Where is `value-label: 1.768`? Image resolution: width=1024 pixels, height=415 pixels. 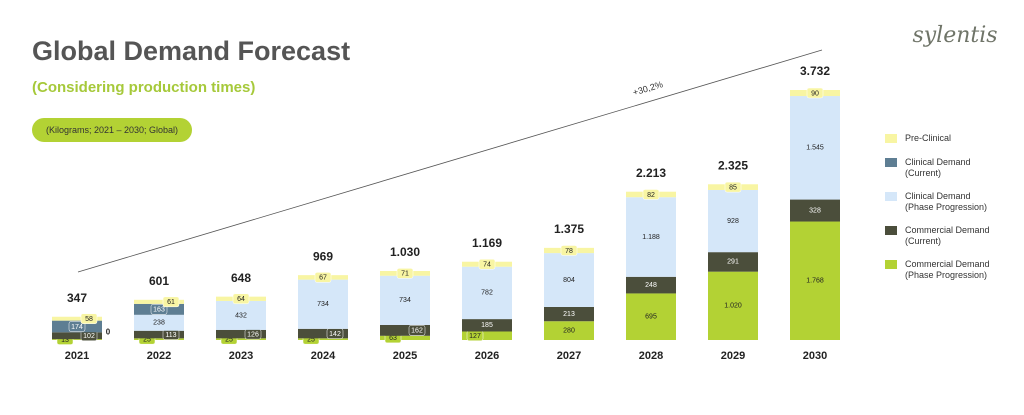 value-label: 1.768 is located at coordinates (815, 281).